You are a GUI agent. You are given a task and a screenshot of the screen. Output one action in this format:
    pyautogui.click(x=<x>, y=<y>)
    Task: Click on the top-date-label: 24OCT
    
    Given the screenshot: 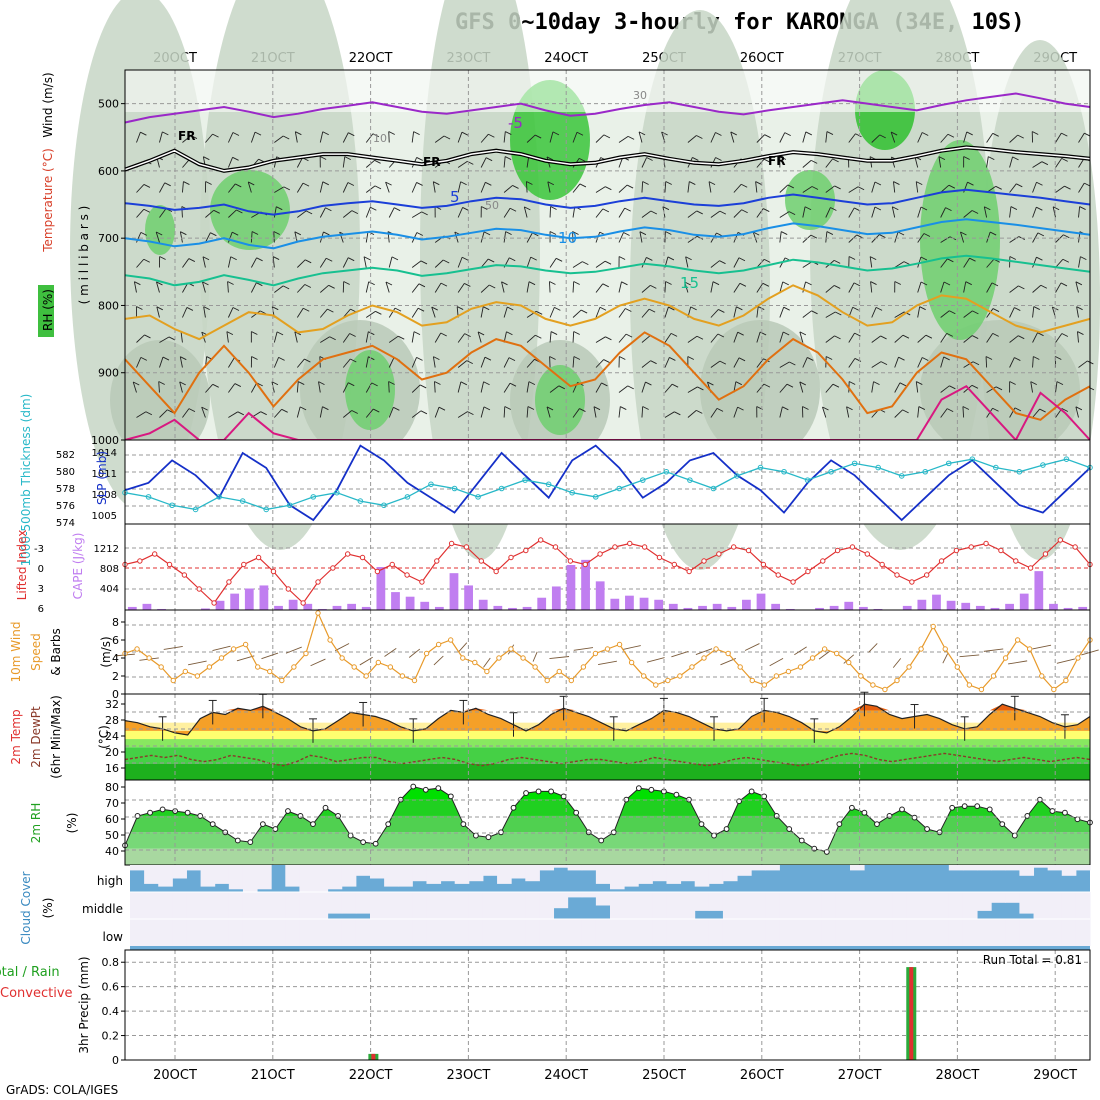 What is the action you would take?
    pyautogui.click(x=566, y=58)
    